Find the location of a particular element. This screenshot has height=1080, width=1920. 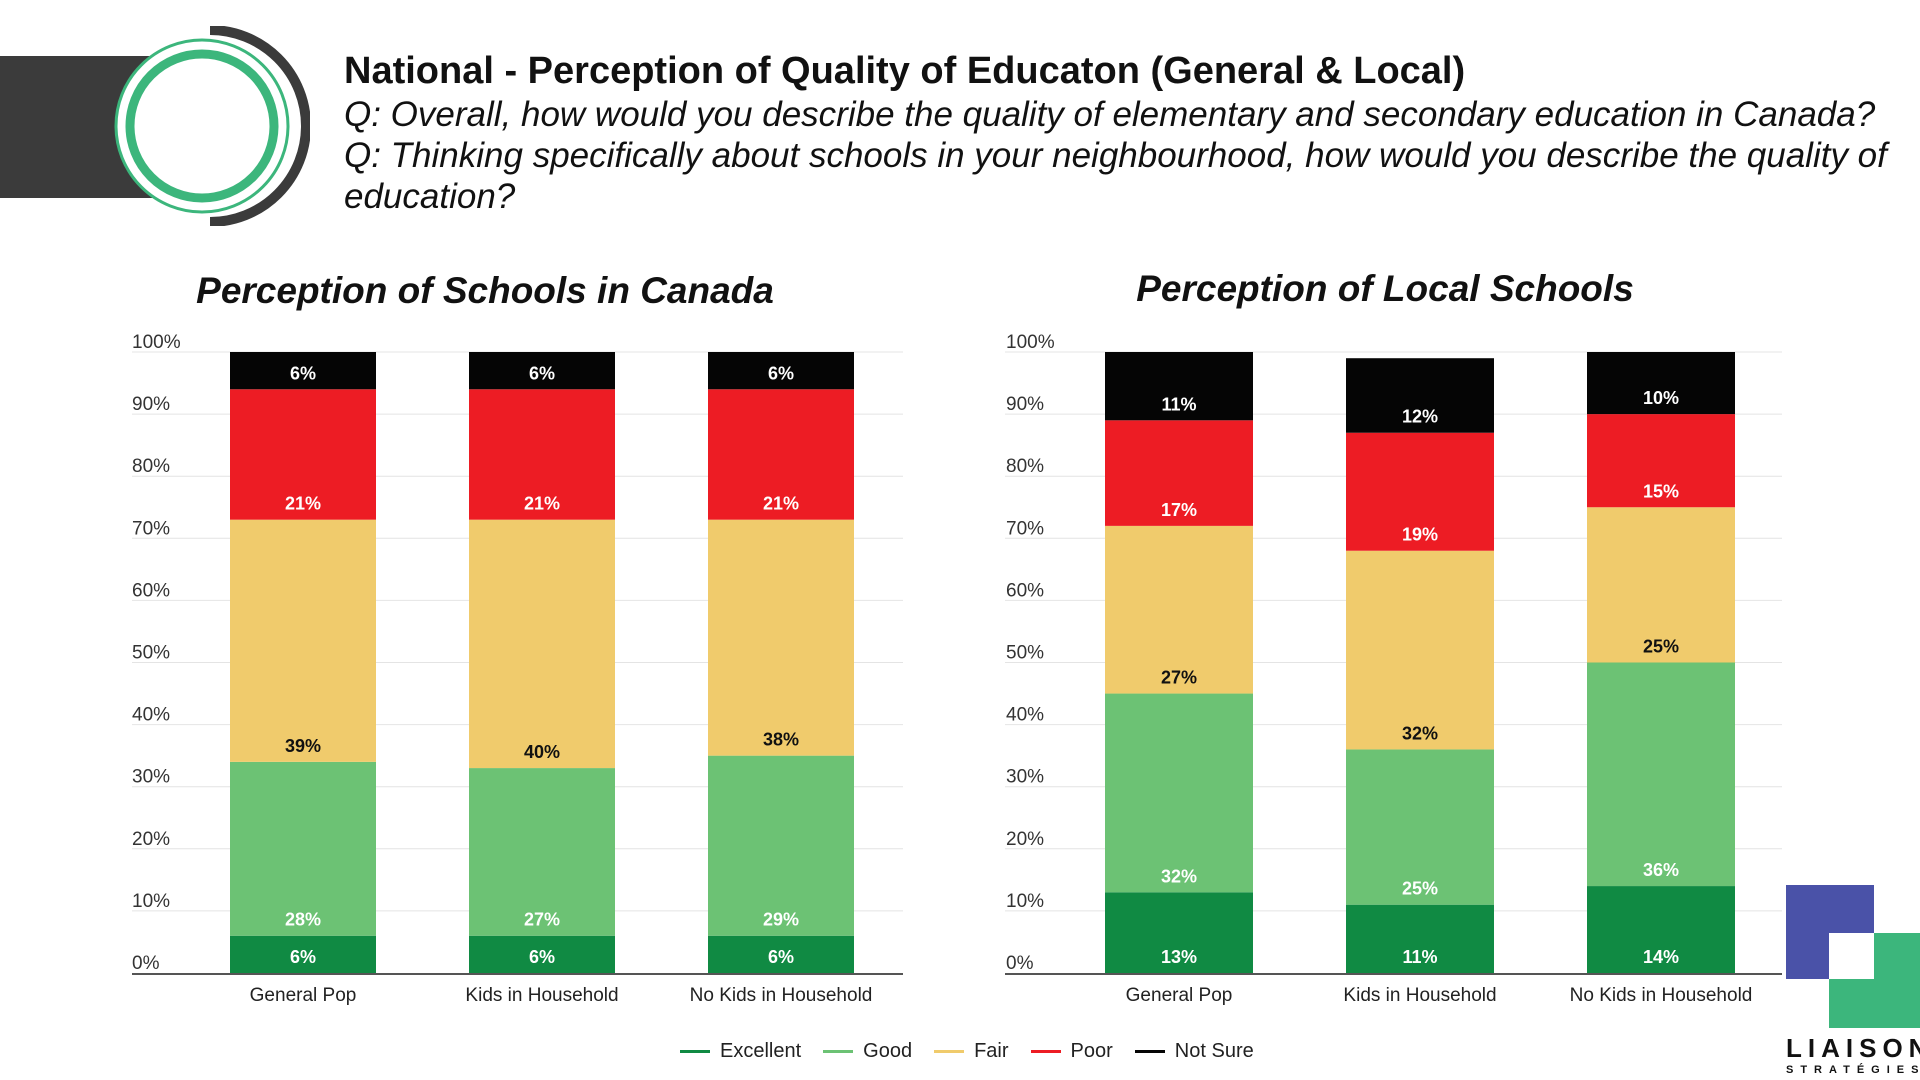

data-label-good: 32% is located at coordinates (1179, 876).